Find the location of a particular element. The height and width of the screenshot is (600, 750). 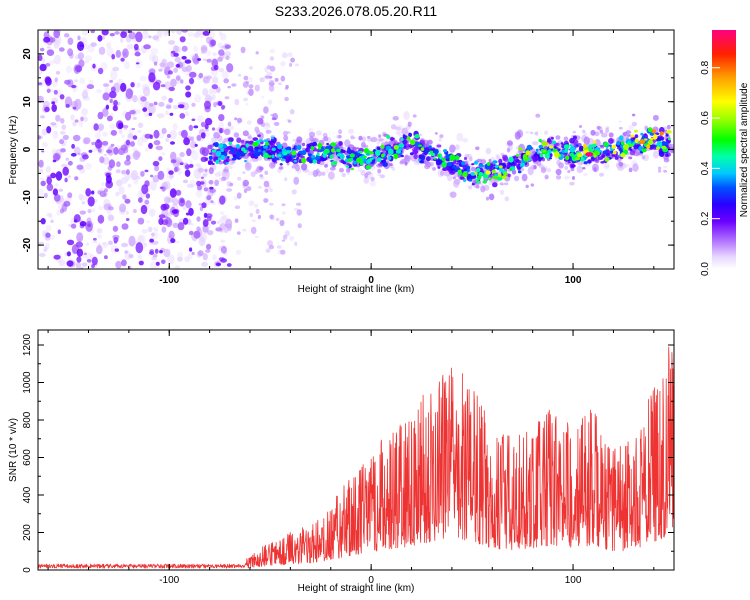

chart-title: S233.2026.078.05.20.R11 is located at coordinates (356, 11).